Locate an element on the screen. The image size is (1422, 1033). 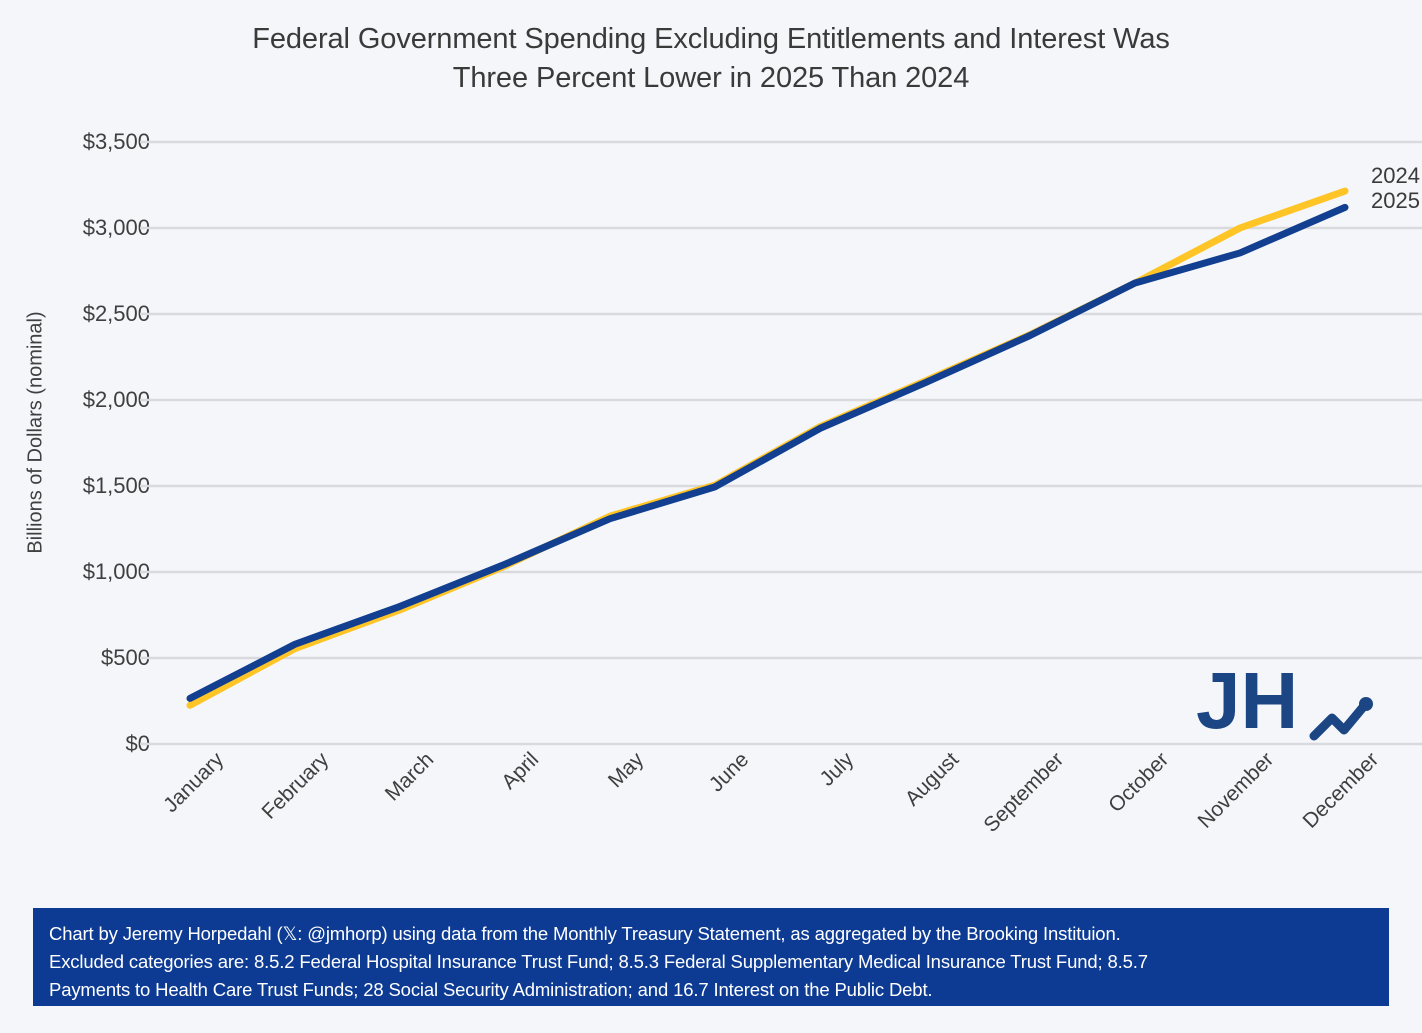
y-tick-label: $1,500 is located at coordinates (116, 485).